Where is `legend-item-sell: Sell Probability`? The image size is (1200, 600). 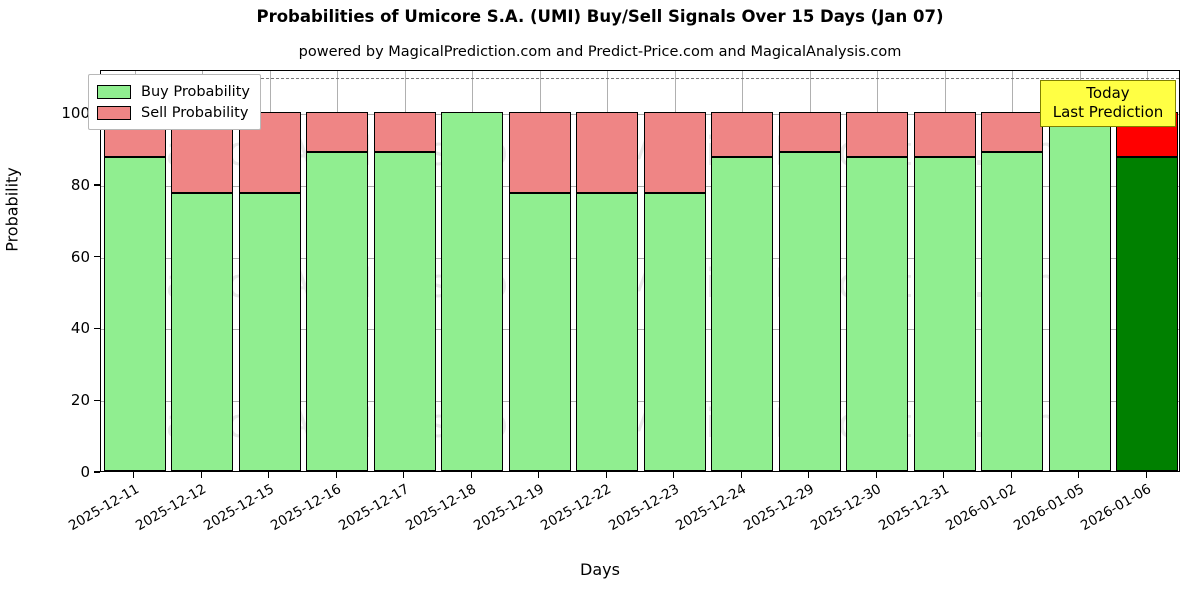 legend-item-sell: Sell Probability is located at coordinates (173, 112).